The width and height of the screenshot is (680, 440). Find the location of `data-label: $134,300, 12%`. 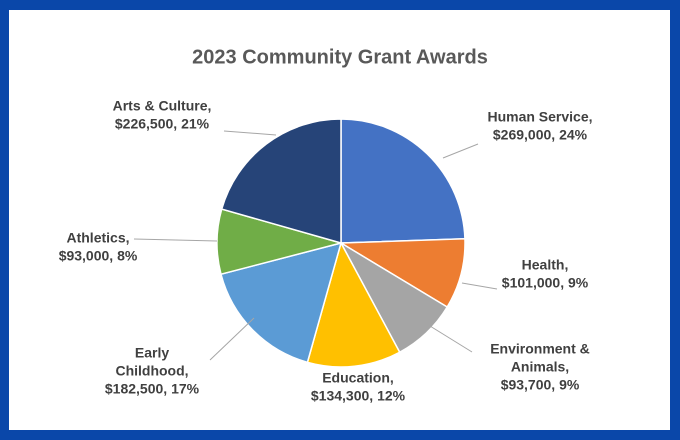

data-label: $134,300, 12% is located at coordinates (358, 396).